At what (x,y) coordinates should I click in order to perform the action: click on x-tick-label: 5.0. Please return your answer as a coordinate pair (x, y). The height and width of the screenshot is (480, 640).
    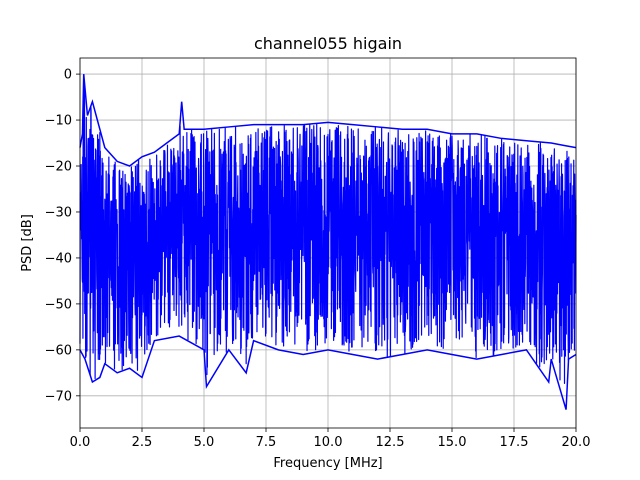
    Looking at the image, I should click on (204, 442).